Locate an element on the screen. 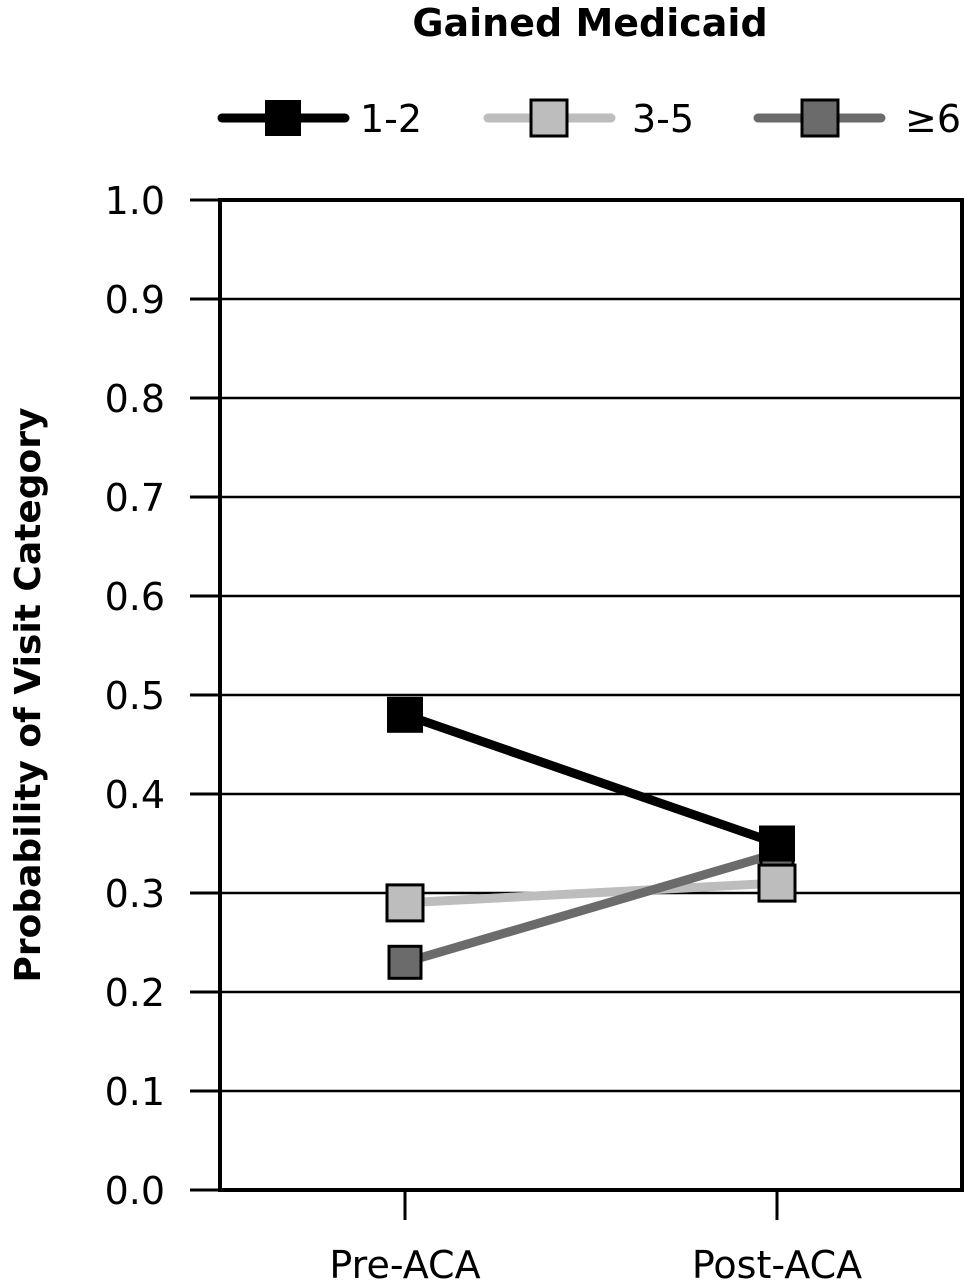  legend-label: 3-5 is located at coordinates (663, 119).